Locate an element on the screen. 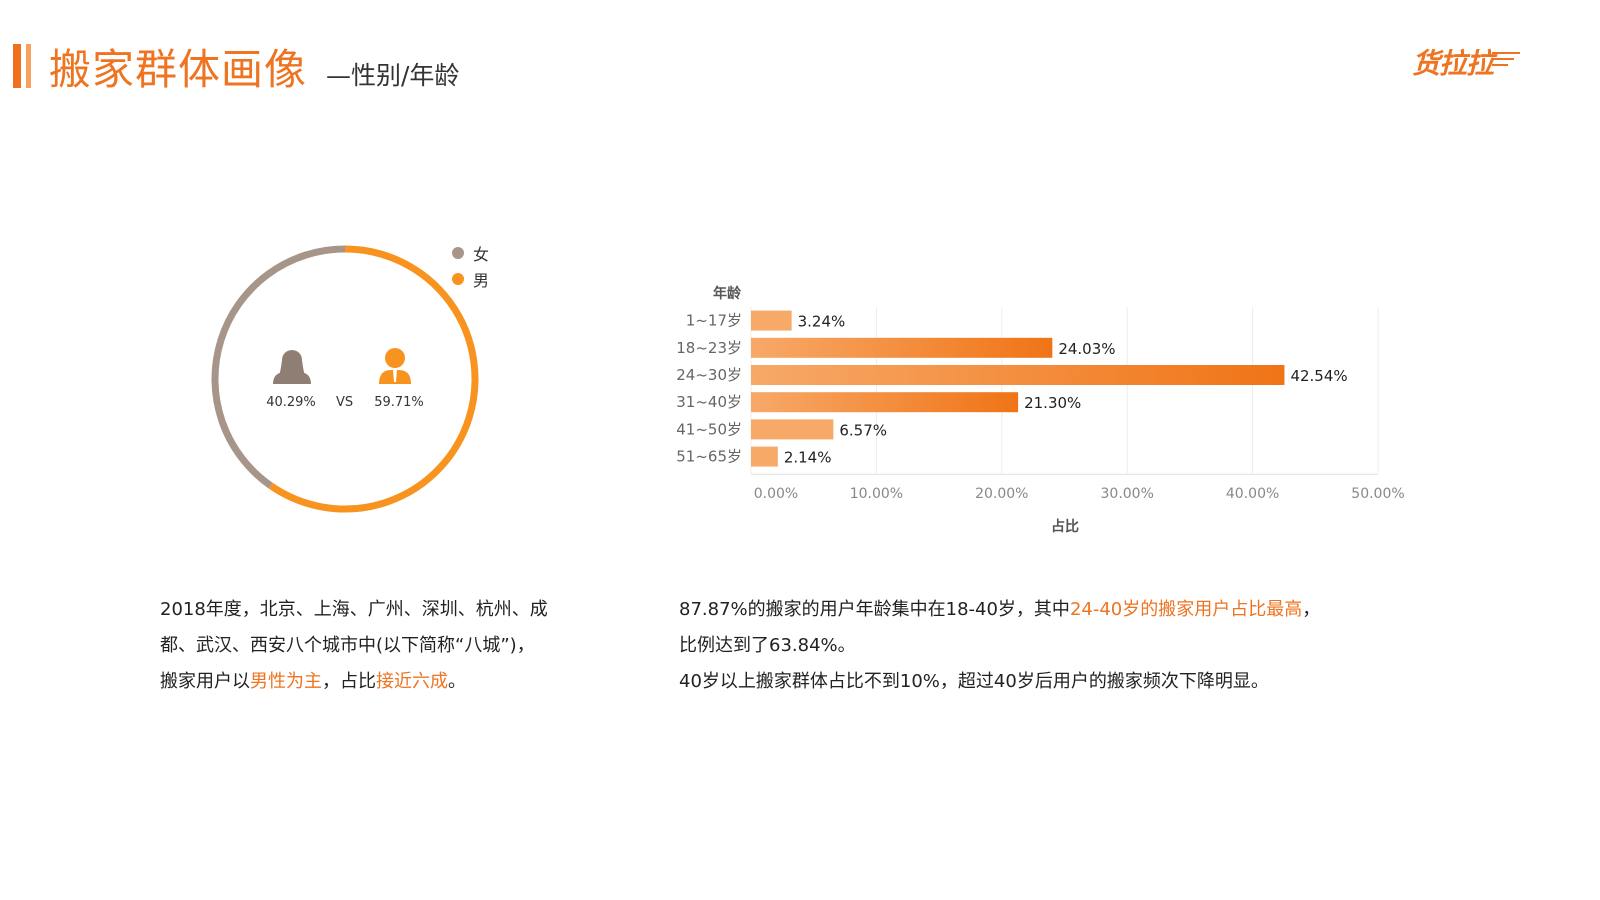 Image resolution: width=1600 pixels, height=900 pixels. female-user-icon is located at coordinates (292, 367).